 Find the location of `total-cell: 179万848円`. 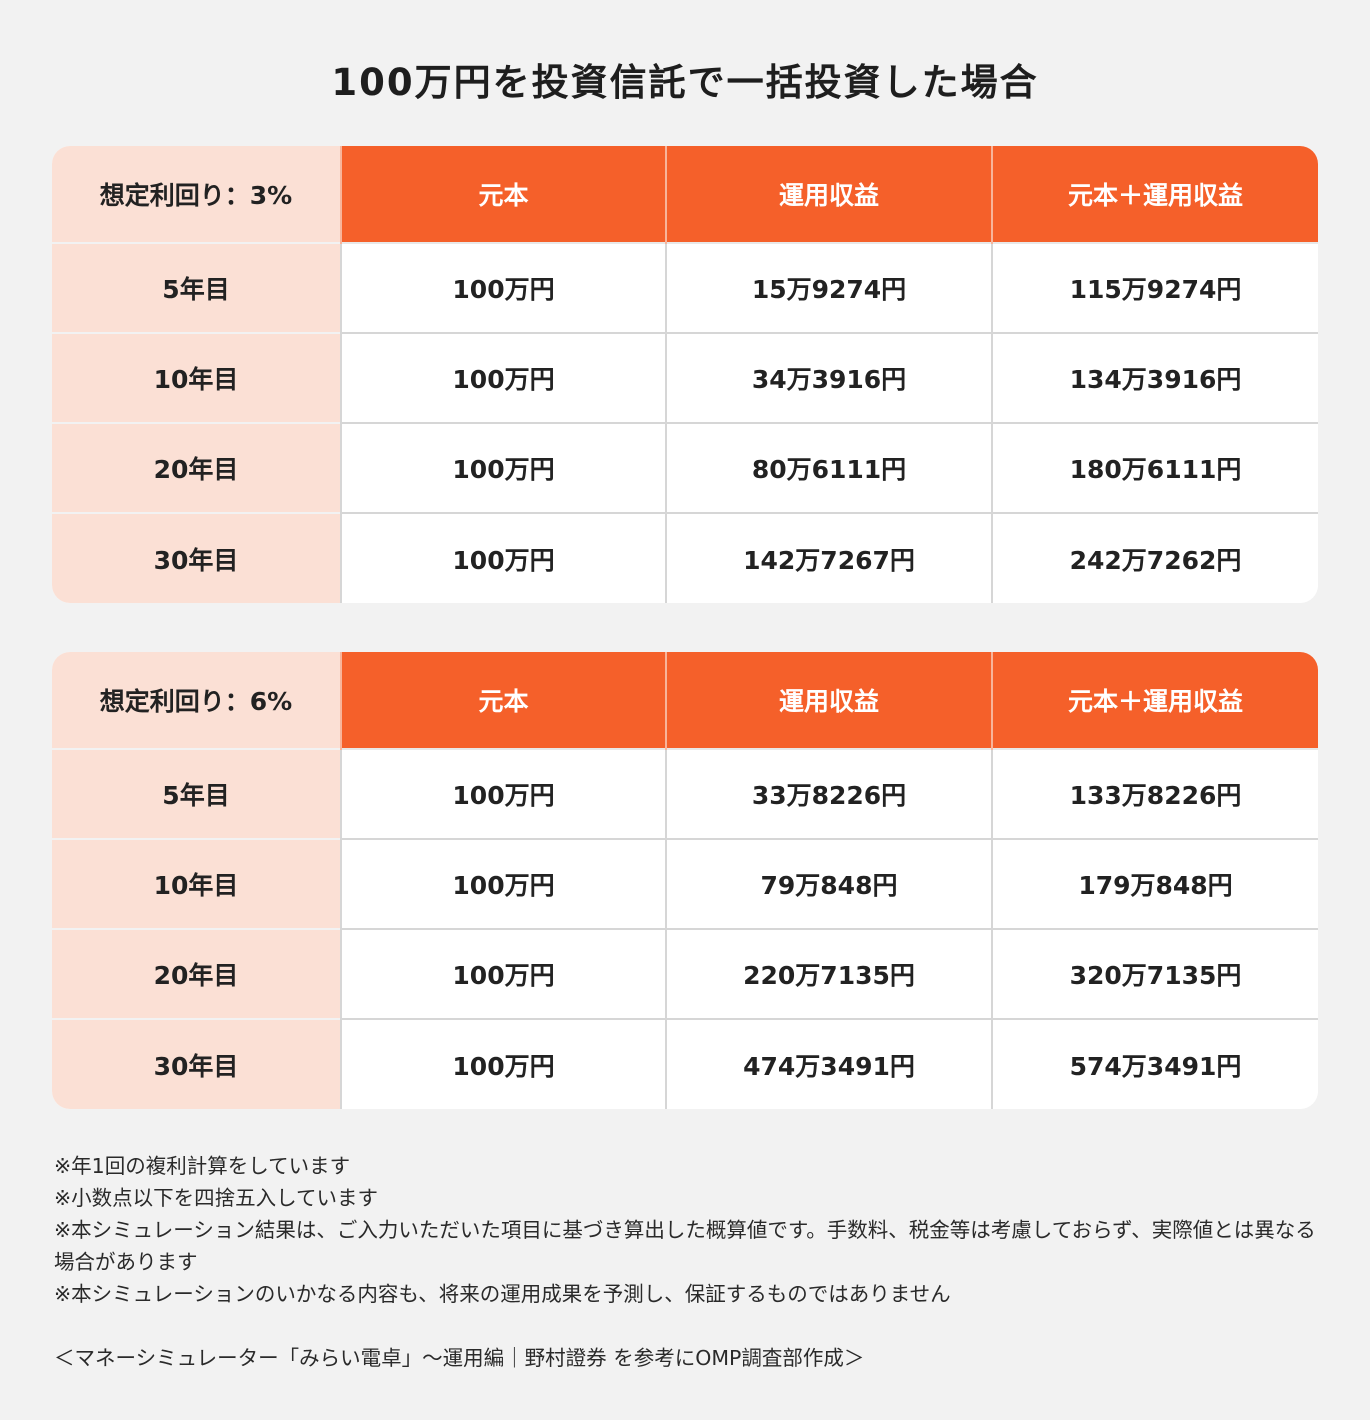

total-cell: 179万848円 is located at coordinates (1154, 883).